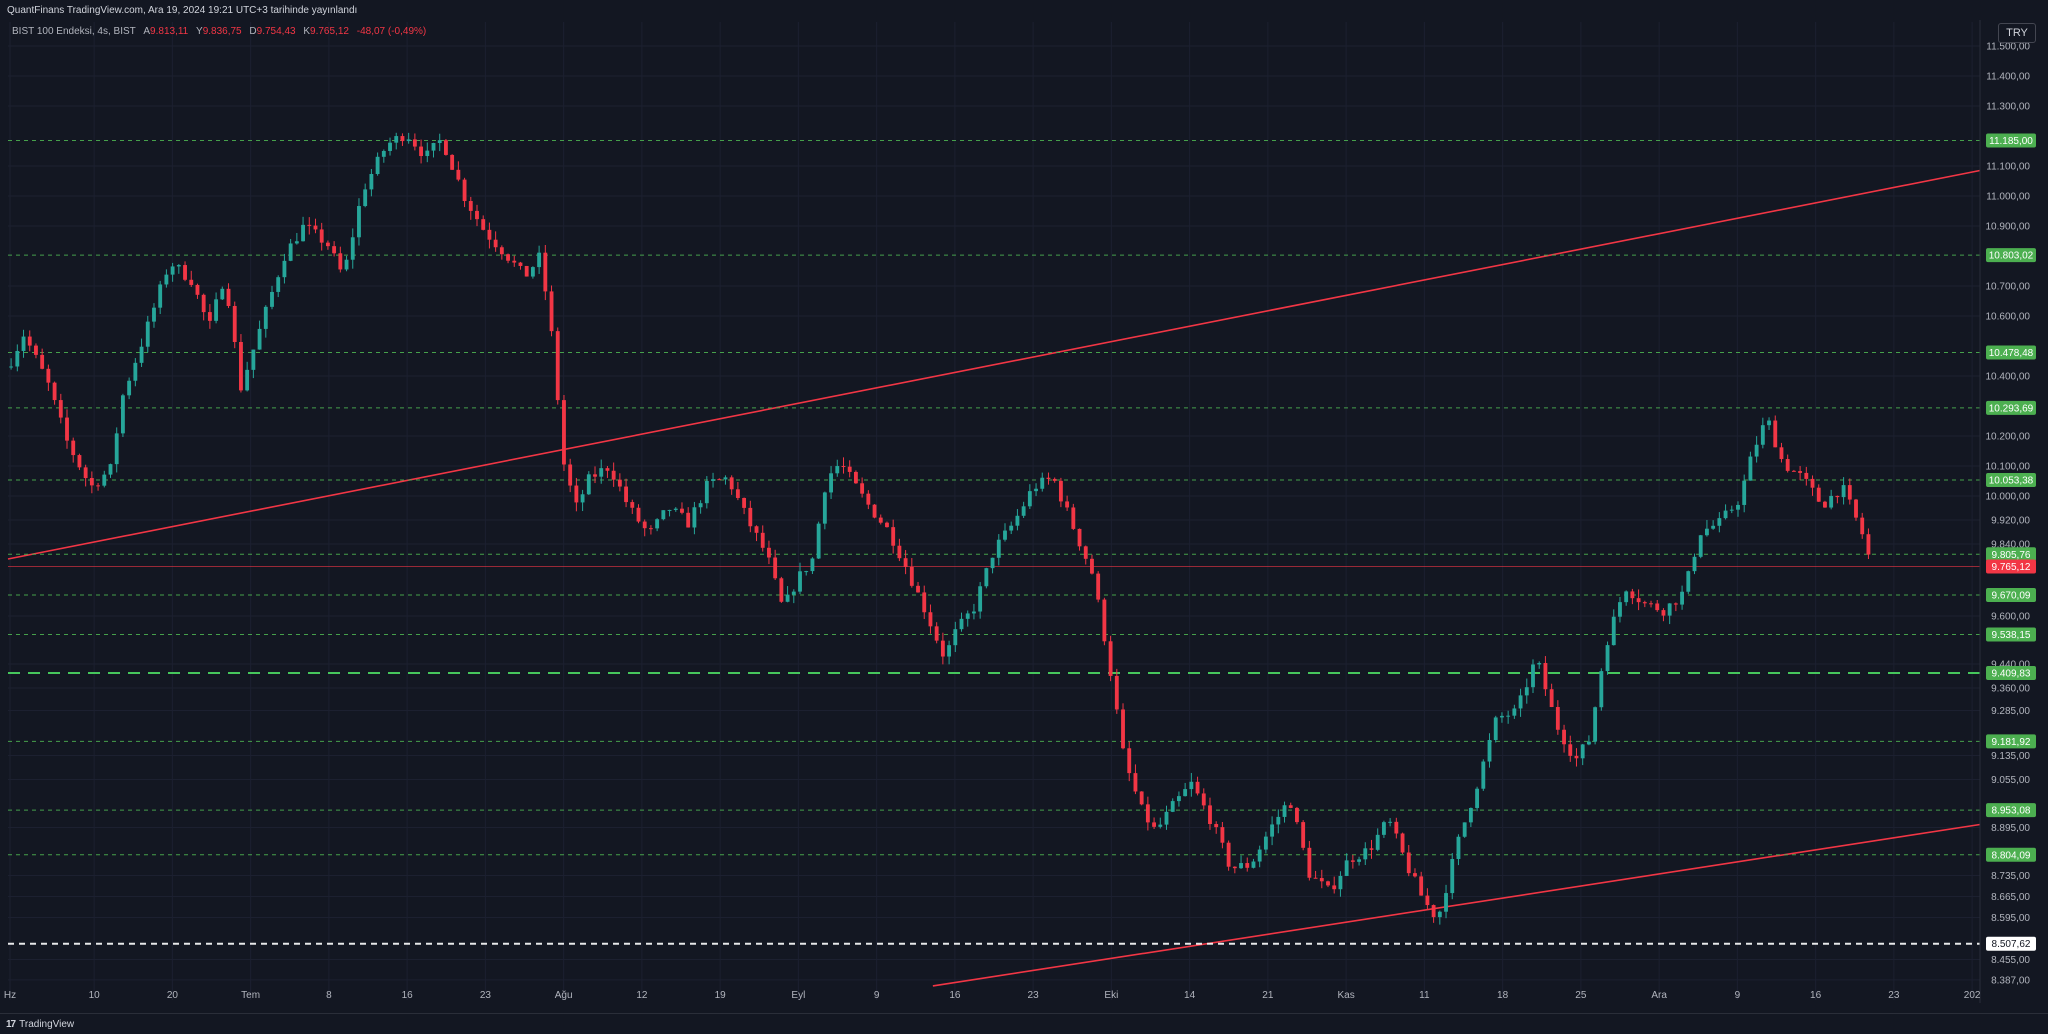  What do you see at coordinates (2011, 635) in the screenshot?
I see `level-tag-label: 9.538,15` at bounding box center [2011, 635].